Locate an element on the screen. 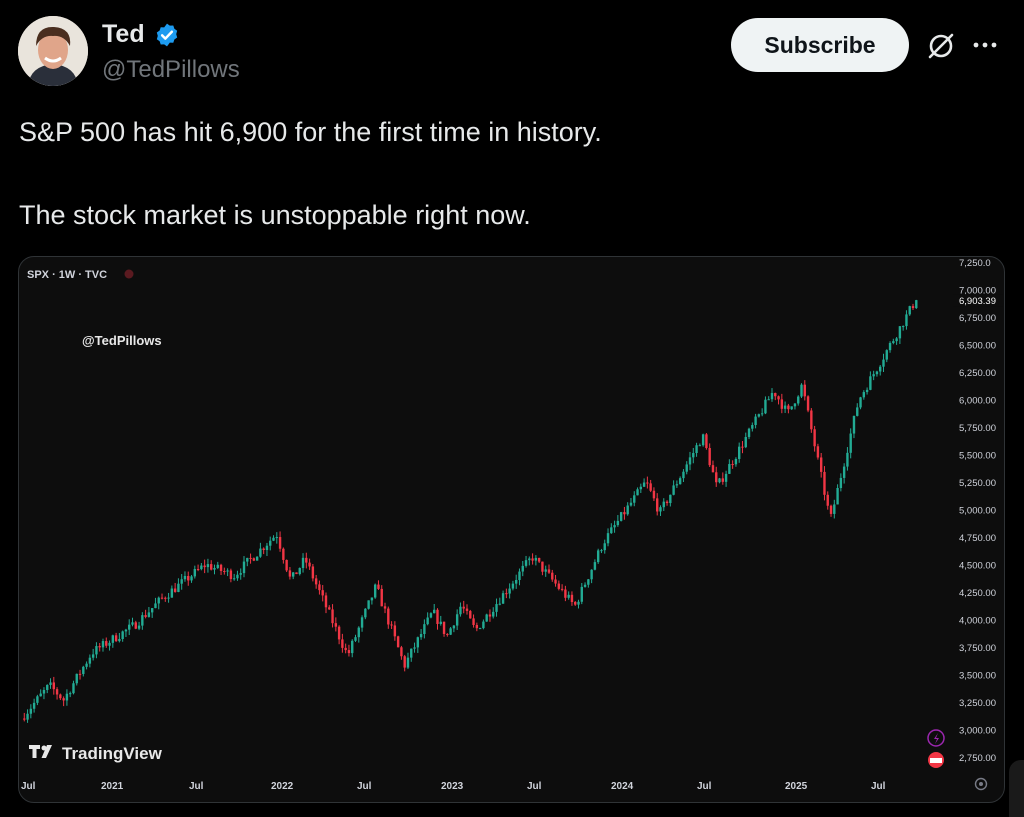  author-name: Ted is located at coordinates (123, 34).